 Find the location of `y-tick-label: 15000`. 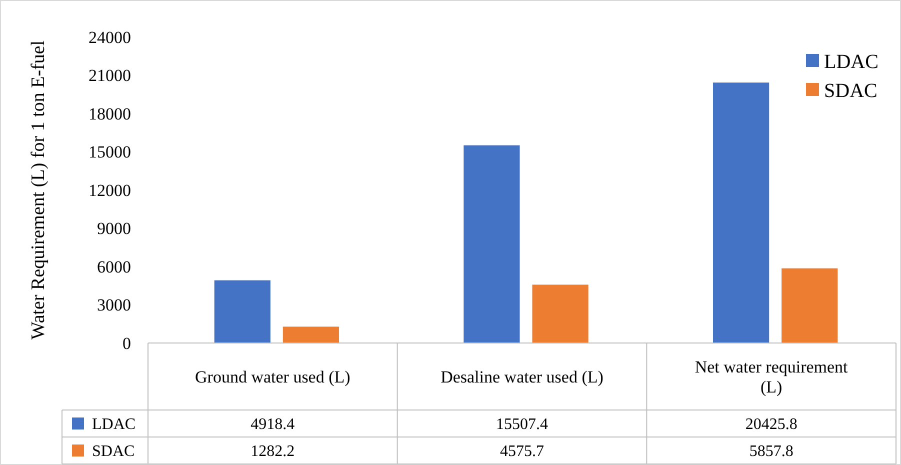

y-tick-label: 15000 is located at coordinates (109, 152).